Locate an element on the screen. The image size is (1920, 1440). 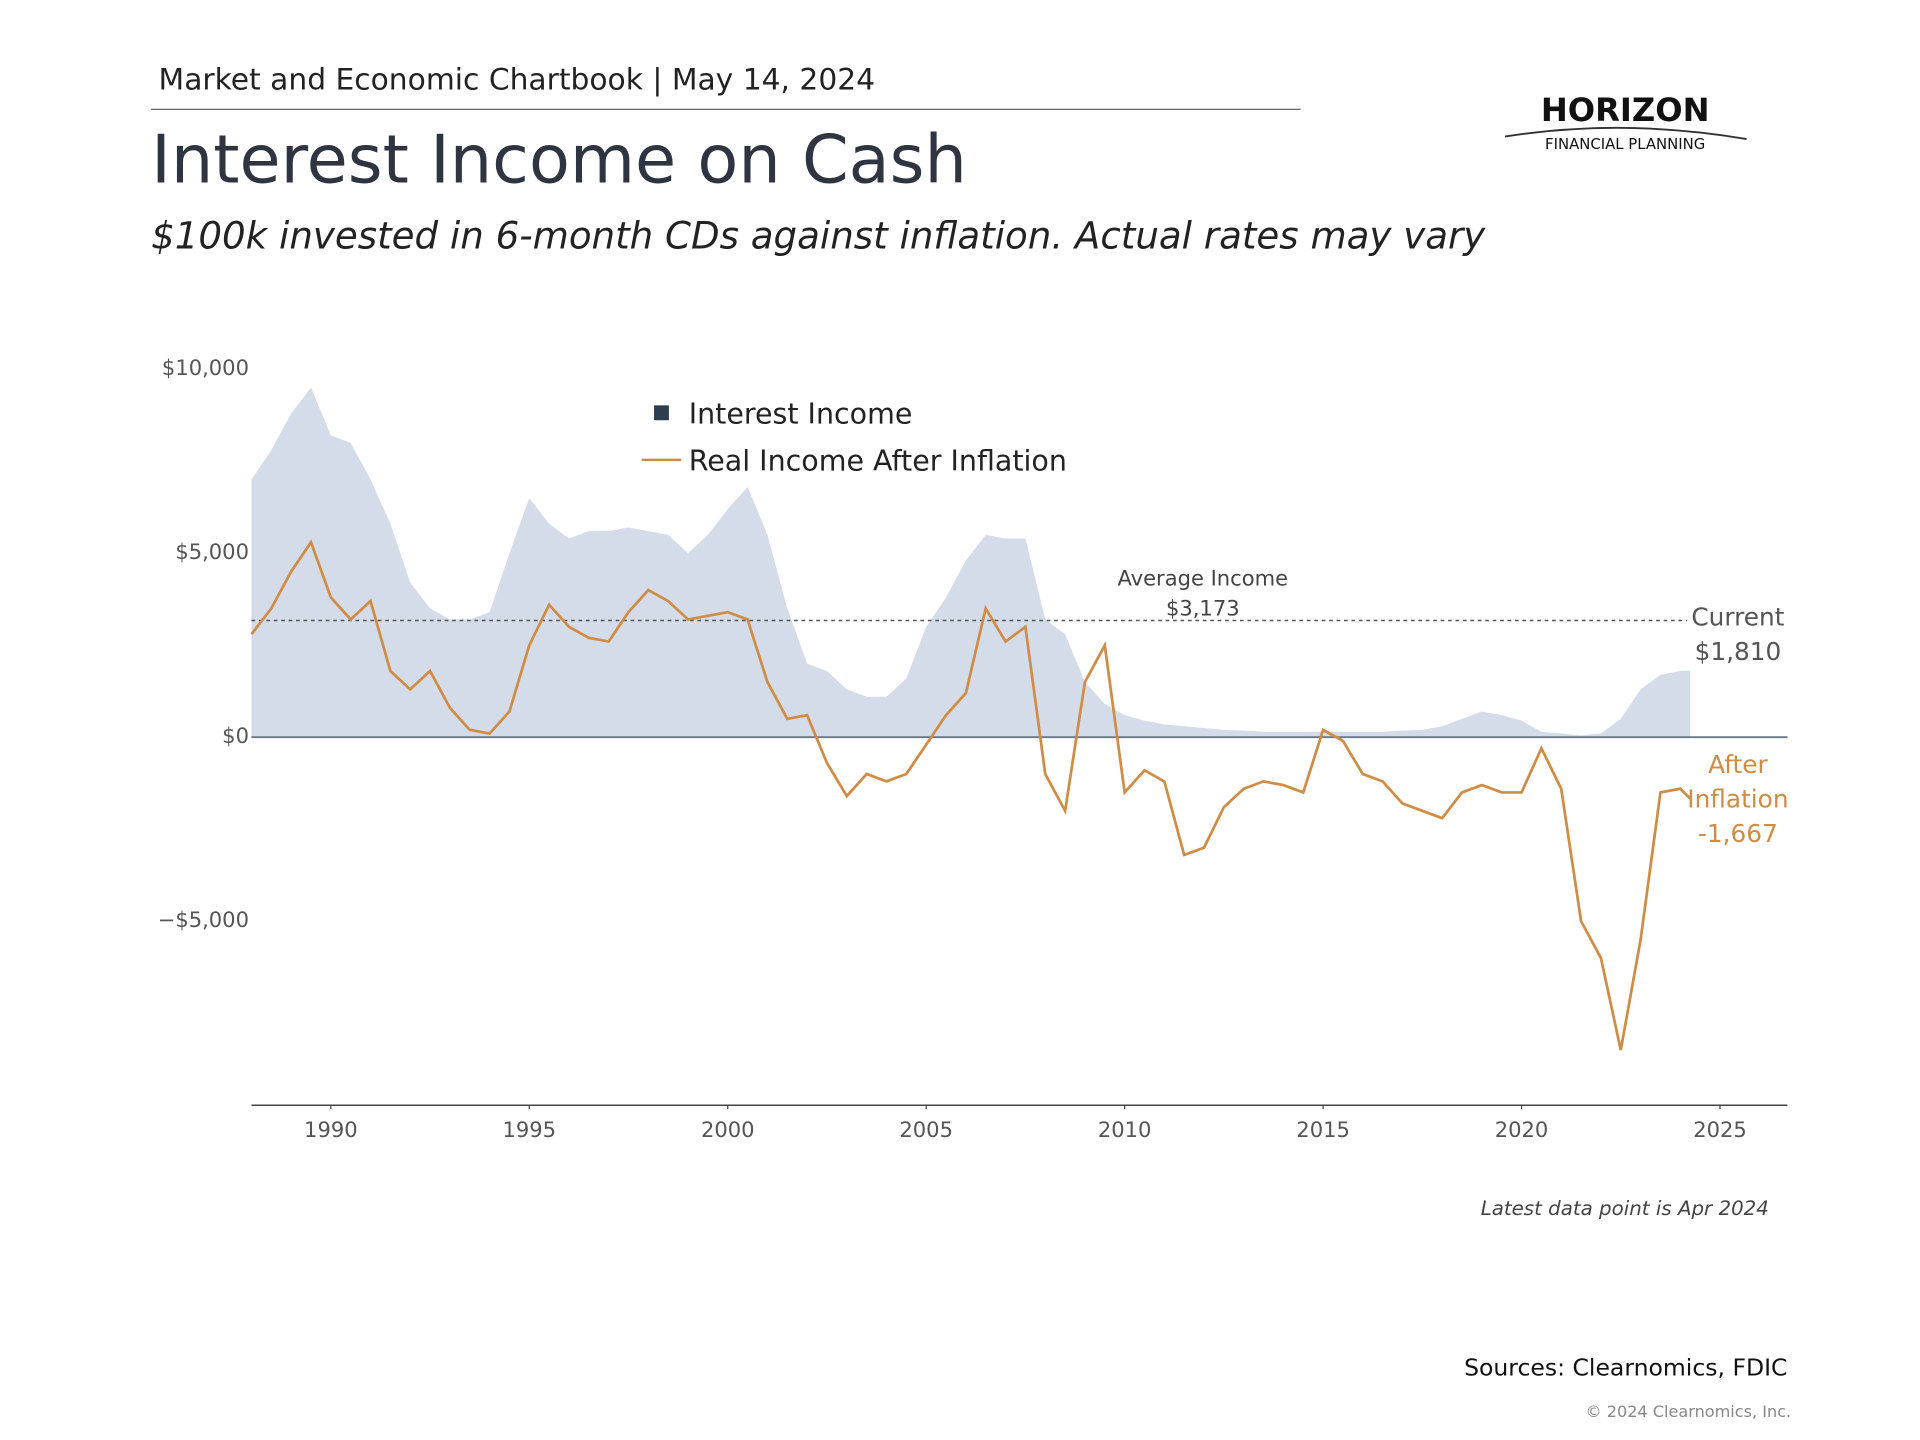
y-tick-label: $5,000 is located at coordinates (212, 551).